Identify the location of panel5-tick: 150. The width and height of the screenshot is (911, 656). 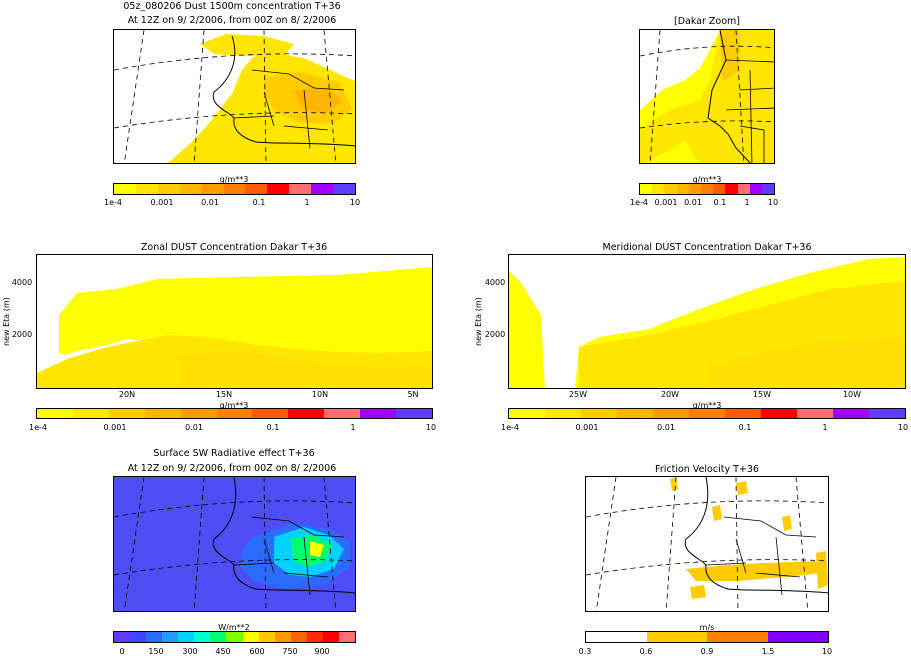
(156, 651).